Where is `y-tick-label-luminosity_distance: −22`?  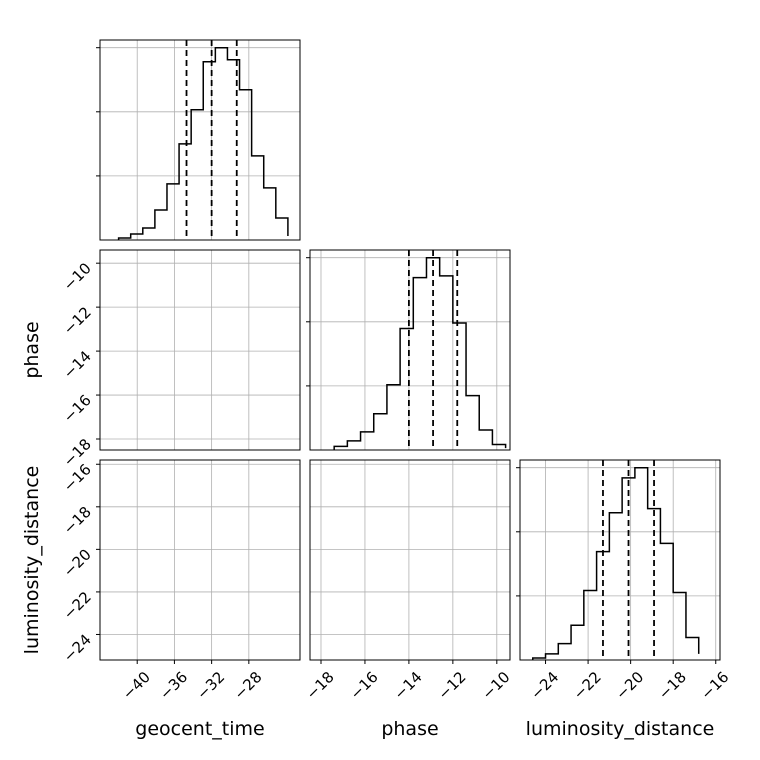 y-tick-label-luminosity_distance: −22 is located at coordinates (77, 605).